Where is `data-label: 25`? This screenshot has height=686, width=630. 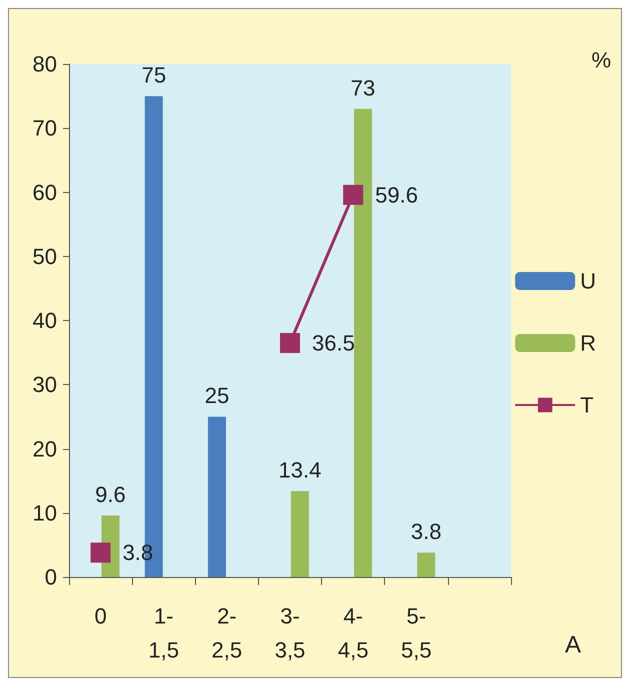
data-label: 25 is located at coordinates (217, 395).